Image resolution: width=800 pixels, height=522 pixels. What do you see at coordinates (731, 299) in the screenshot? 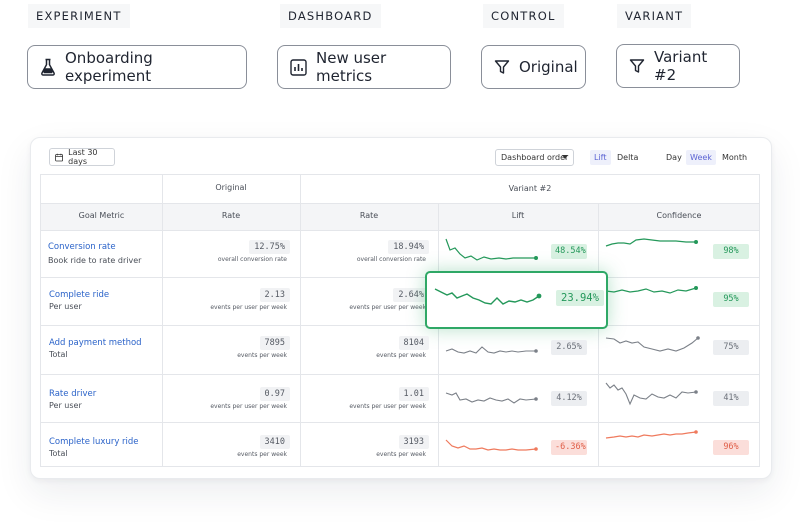
I see `confidence-badge: 95%` at bounding box center [731, 299].